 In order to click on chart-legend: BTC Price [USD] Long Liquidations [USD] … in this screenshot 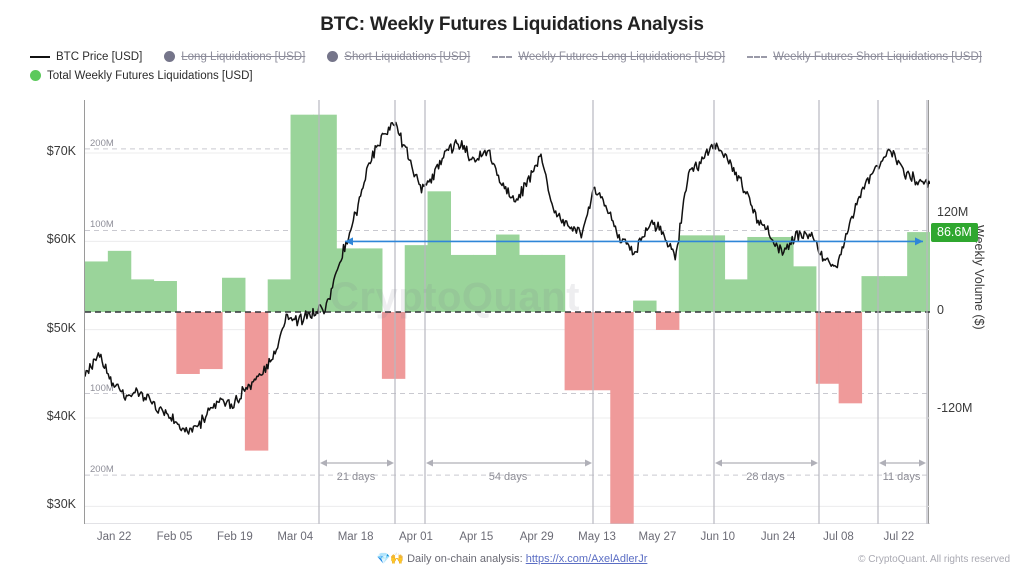, I will do `click(520, 66)`.